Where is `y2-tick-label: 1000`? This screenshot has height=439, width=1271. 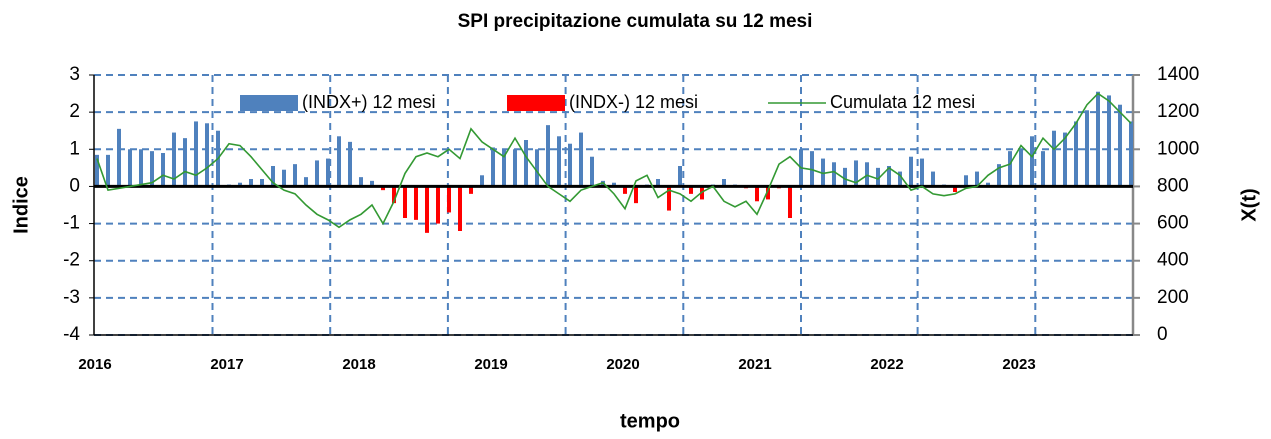
y2-tick-label: 1000 is located at coordinates (1178, 148).